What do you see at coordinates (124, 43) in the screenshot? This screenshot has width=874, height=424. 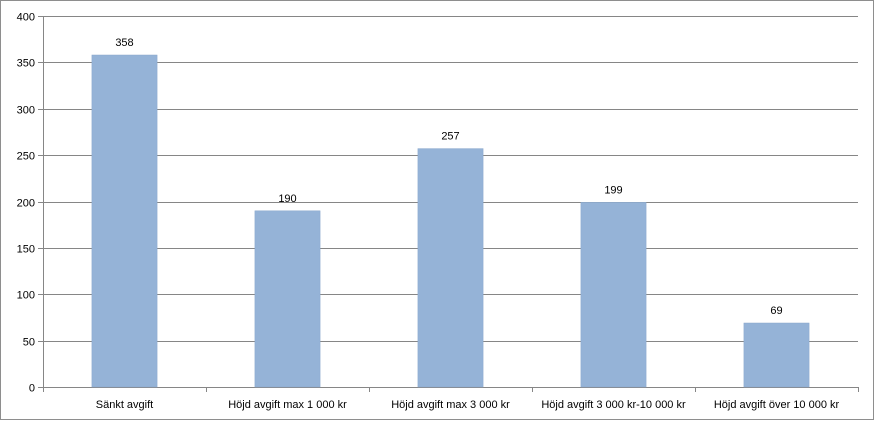 I see `data-label: 358` at bounding box center [124, 43].